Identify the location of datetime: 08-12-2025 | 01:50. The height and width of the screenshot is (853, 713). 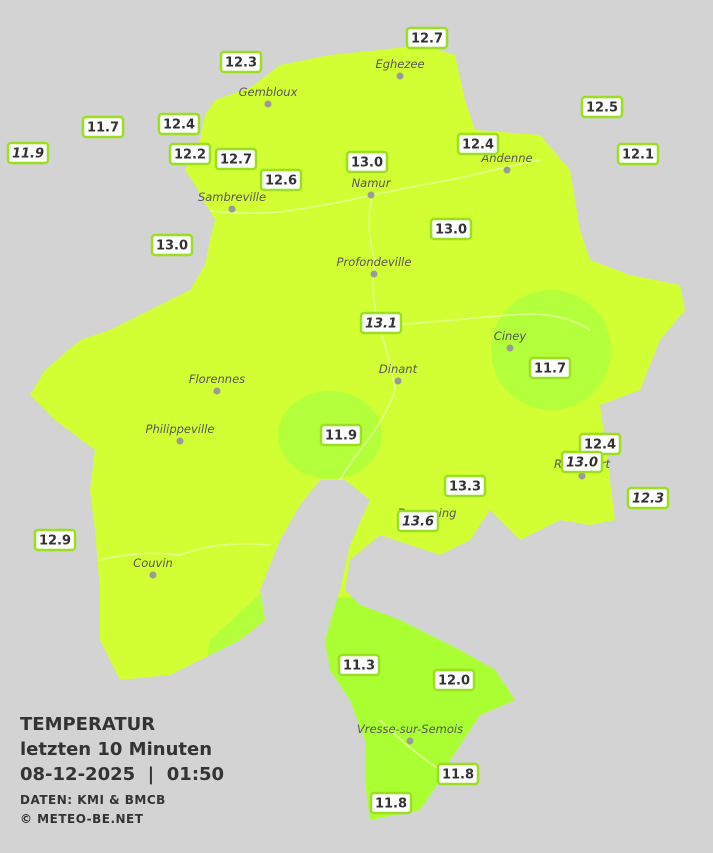
(122, 774).